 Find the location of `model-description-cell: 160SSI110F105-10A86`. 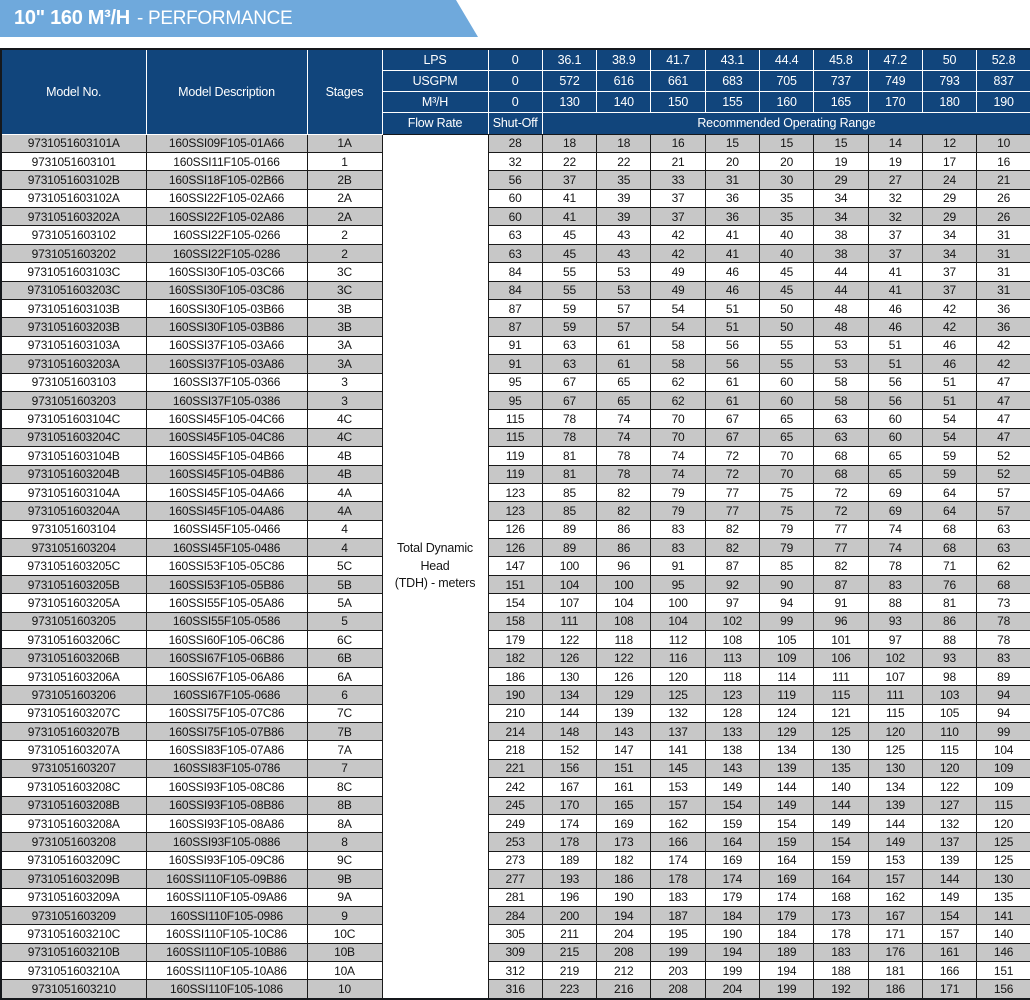

model-description-cell: 160SSI110F105-10A86 is located at coordinates (226, 971).